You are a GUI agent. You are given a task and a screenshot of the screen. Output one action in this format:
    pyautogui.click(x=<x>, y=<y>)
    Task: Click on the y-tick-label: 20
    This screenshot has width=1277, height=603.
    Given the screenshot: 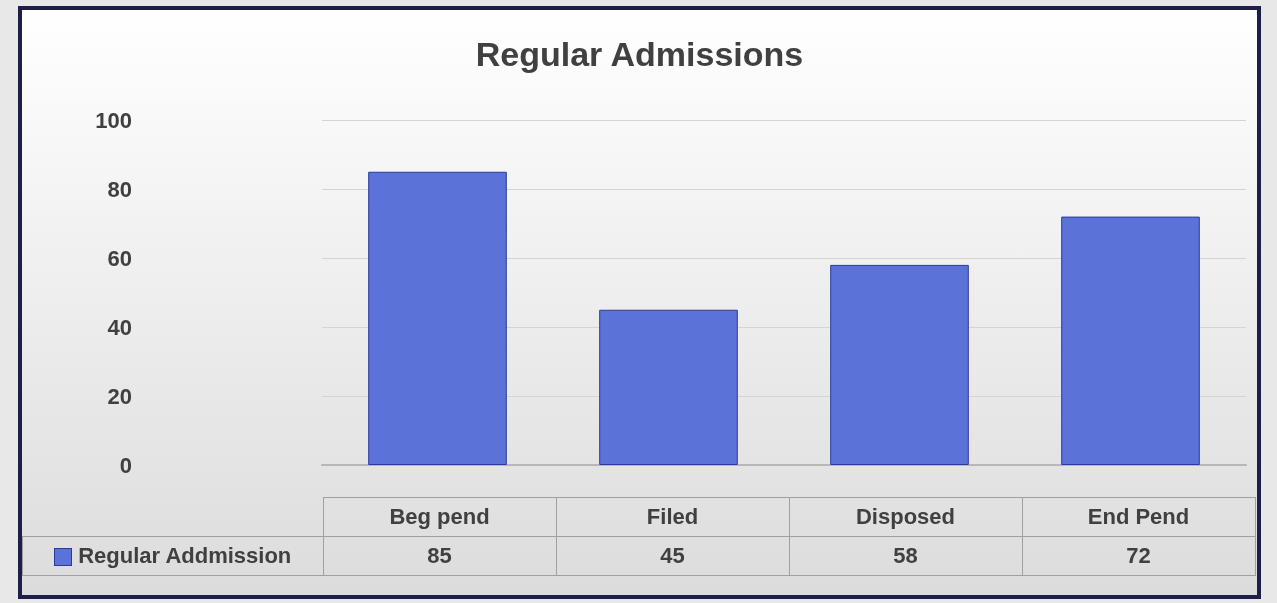 What is the action you would take?
    pyautogui.click(x=119, y=396)
    